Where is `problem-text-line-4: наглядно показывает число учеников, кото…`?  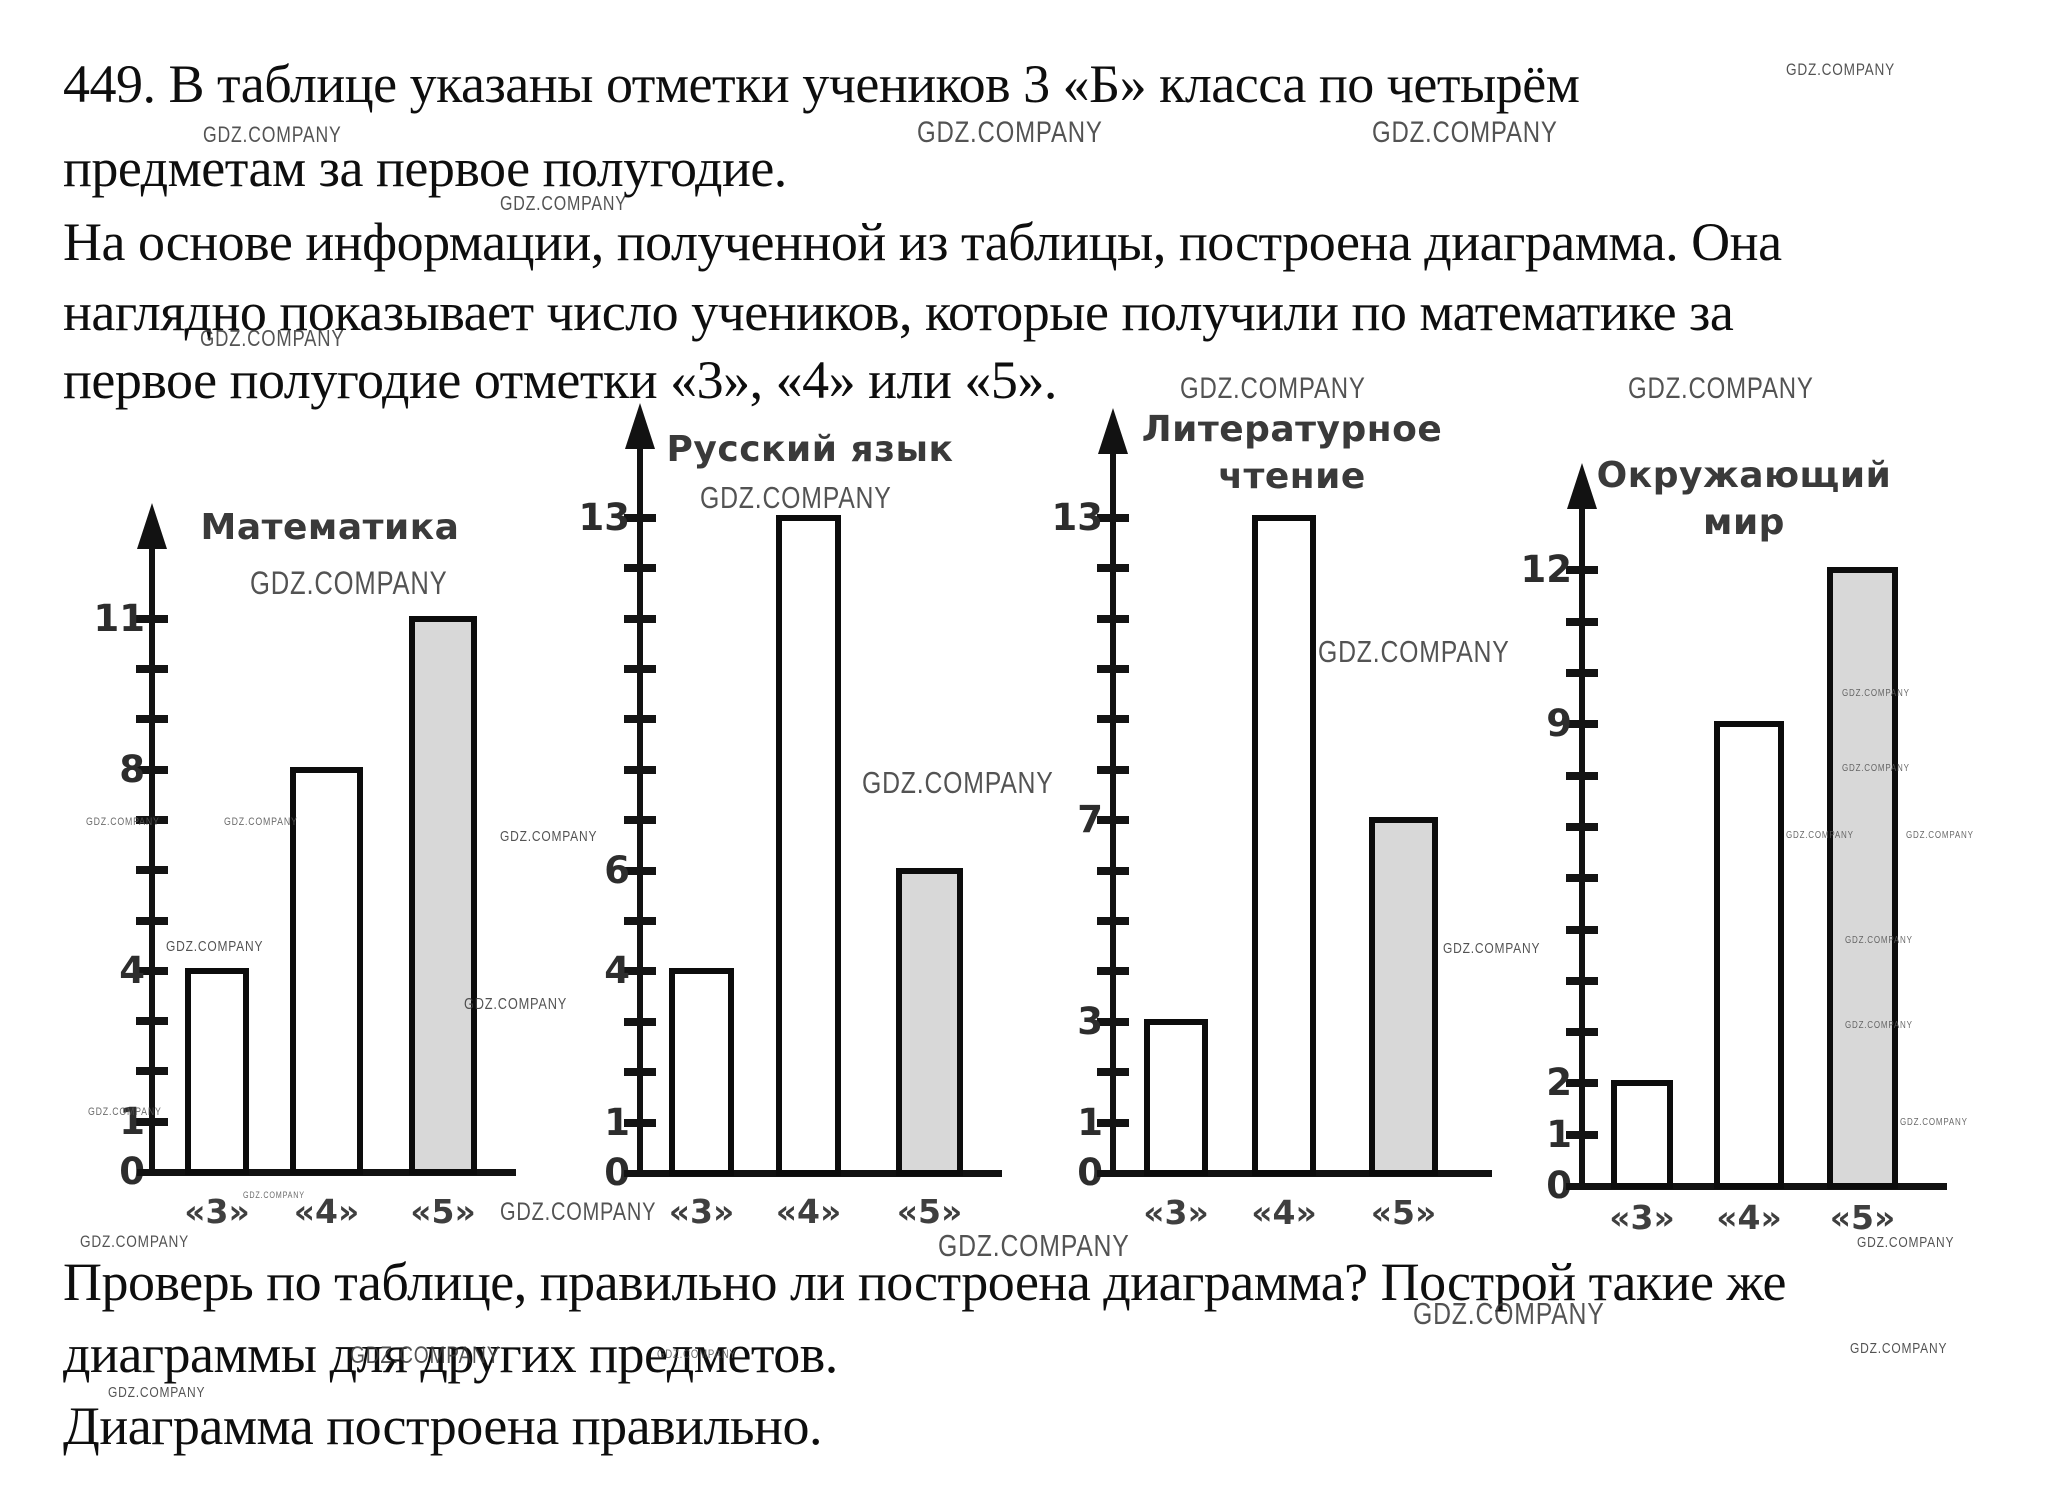
problem-text-line-4: наглядно показывает число учеников, кото… is located at coordinates (898, 312).